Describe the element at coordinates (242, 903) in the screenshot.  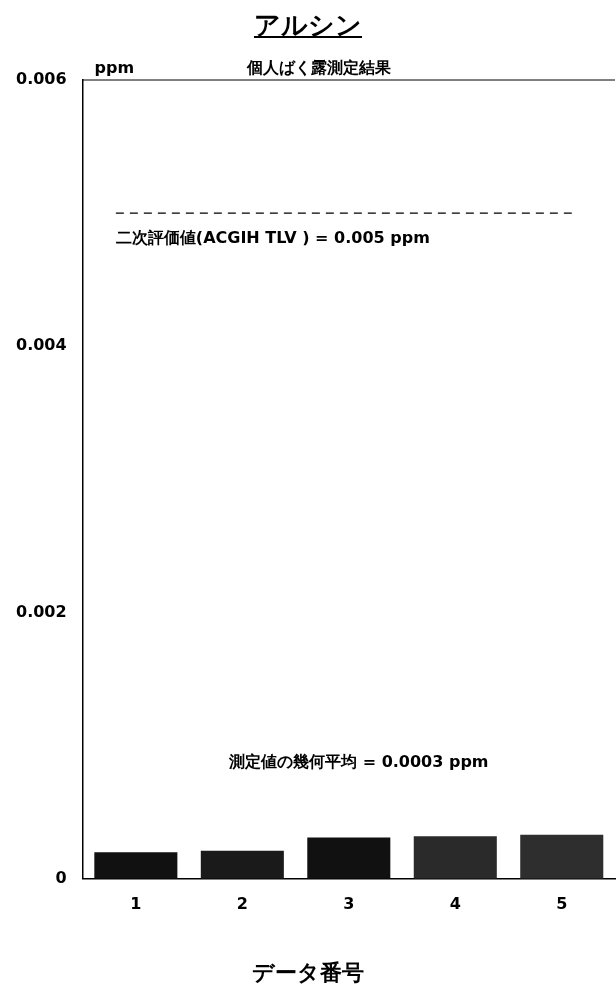
I see `x-tick-label: 2` at that location.